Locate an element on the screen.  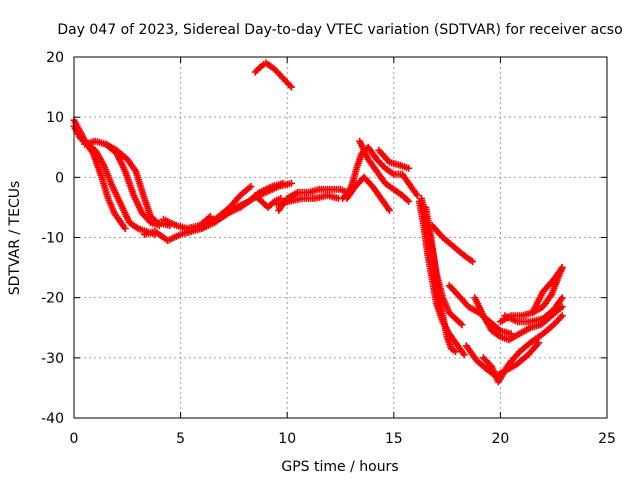
x-tick-label: 0 is located at coordinates (74, 439).